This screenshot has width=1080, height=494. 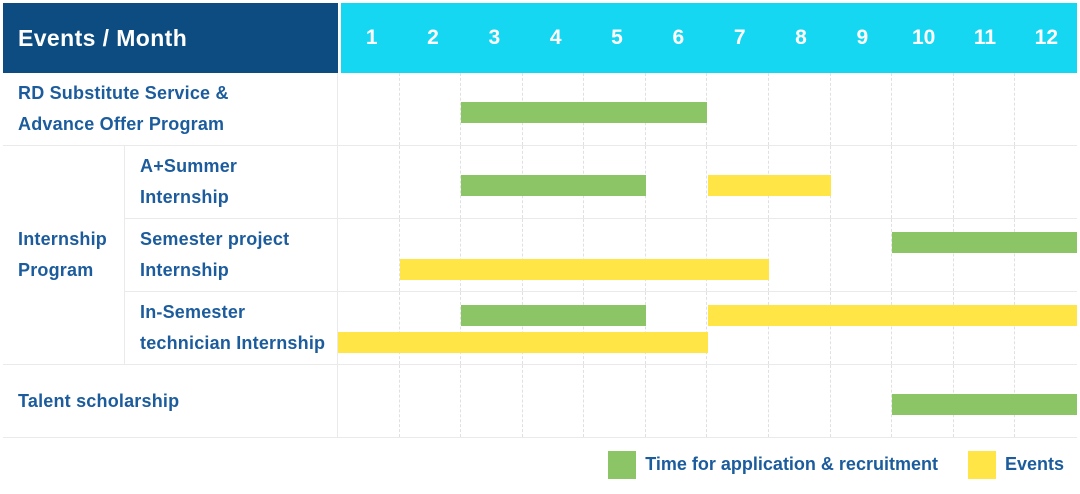 I want to click on timeline-talent-scholarship, so click(x=707, y=401).